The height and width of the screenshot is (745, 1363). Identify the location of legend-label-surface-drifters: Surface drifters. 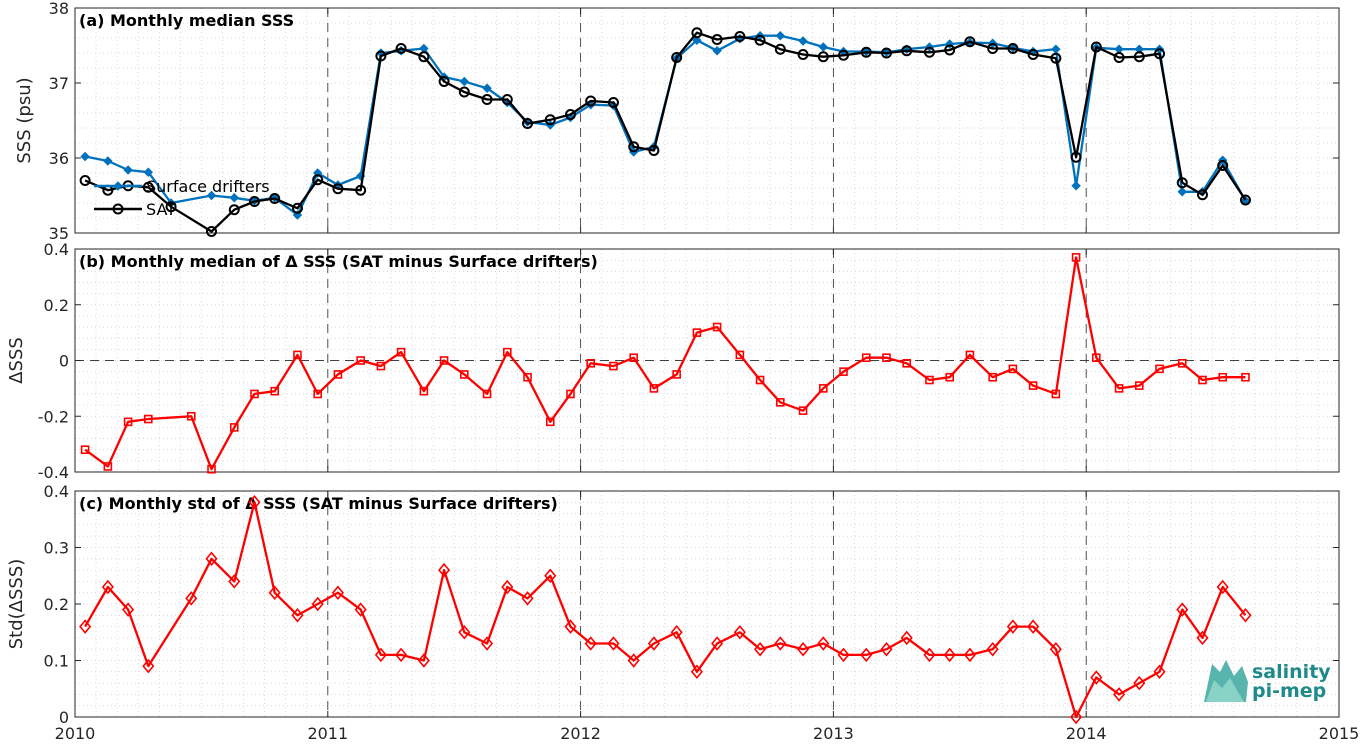
(208, 186).